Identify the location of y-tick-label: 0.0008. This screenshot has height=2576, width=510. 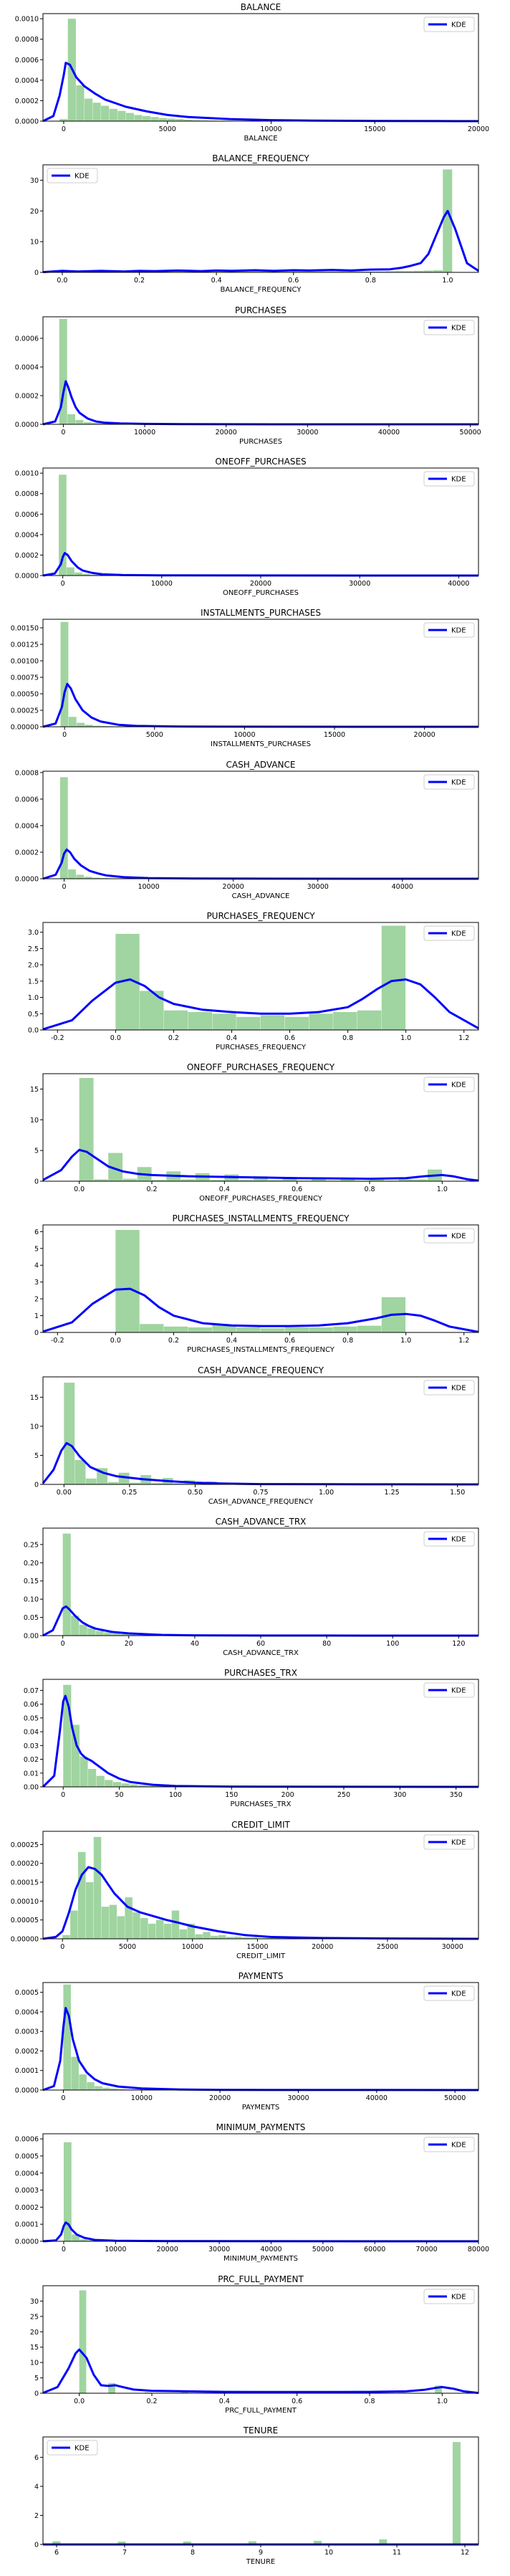
(27, 40).